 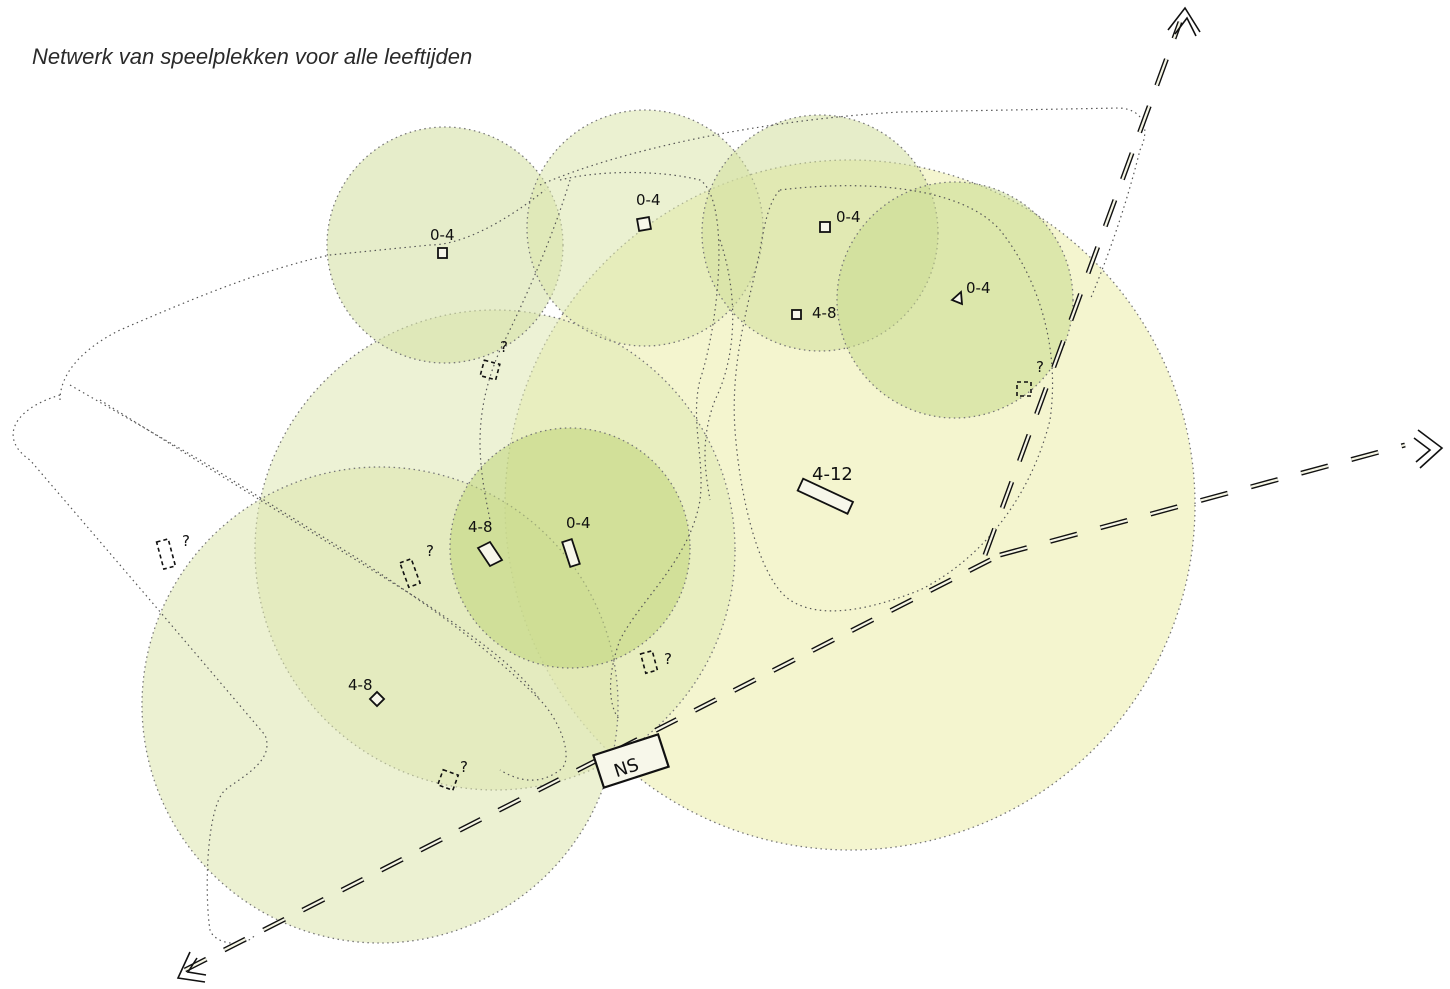 I want to click on question-mark-4: ?, so click(x=430, y=551).